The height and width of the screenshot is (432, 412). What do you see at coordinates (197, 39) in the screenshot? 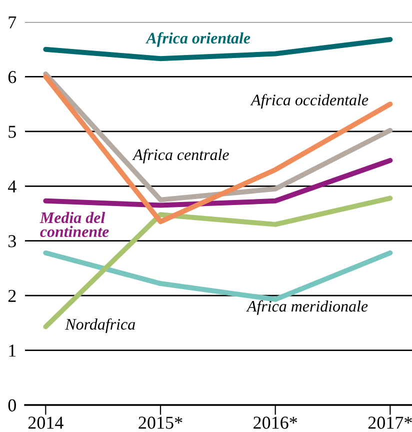
I see `series-label: Africa orientale` at bounding box center [197, 39].